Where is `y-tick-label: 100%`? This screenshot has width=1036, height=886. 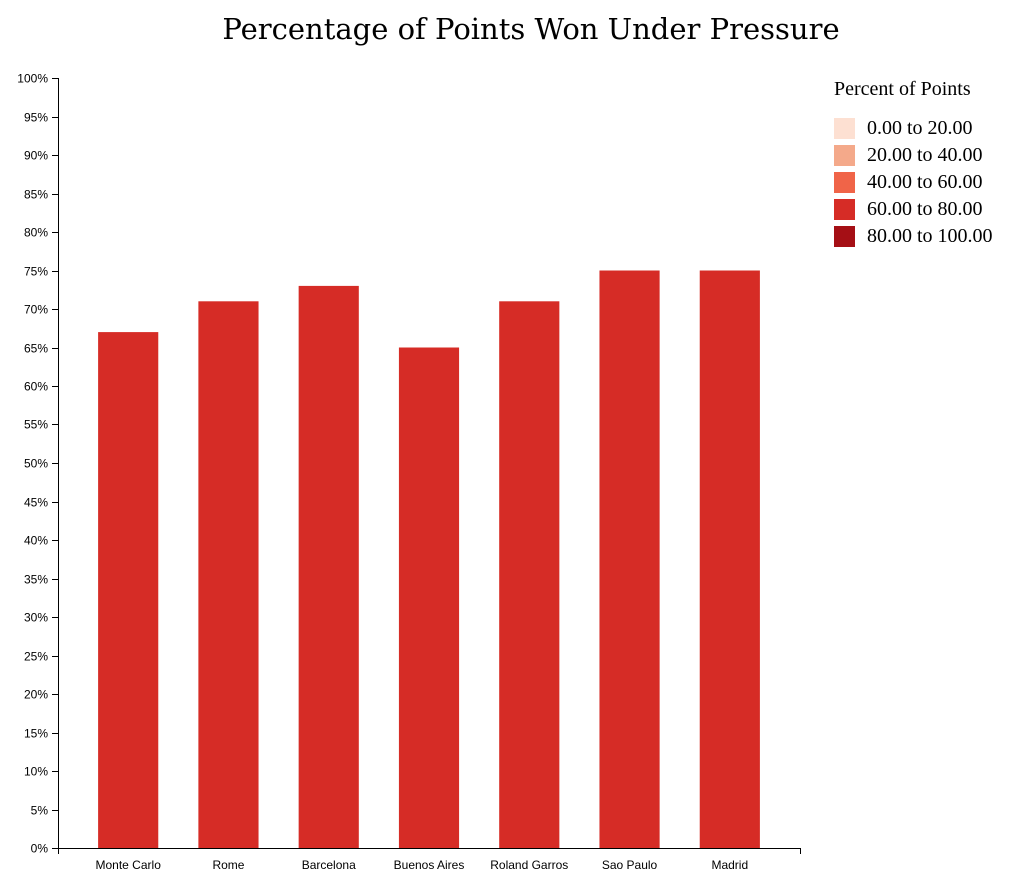 y-tick-label: 100% is located at coordinates (32, 79).